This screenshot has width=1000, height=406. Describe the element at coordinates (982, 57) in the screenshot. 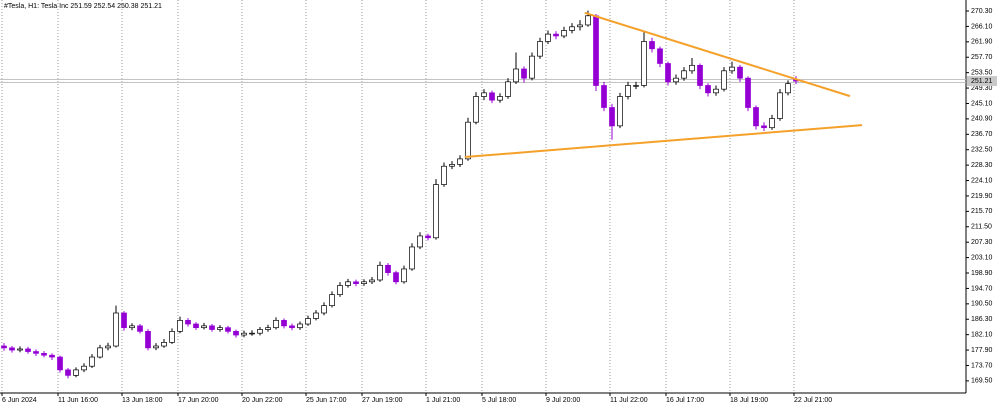

I see `y-tick-label: 257.70` at that location.